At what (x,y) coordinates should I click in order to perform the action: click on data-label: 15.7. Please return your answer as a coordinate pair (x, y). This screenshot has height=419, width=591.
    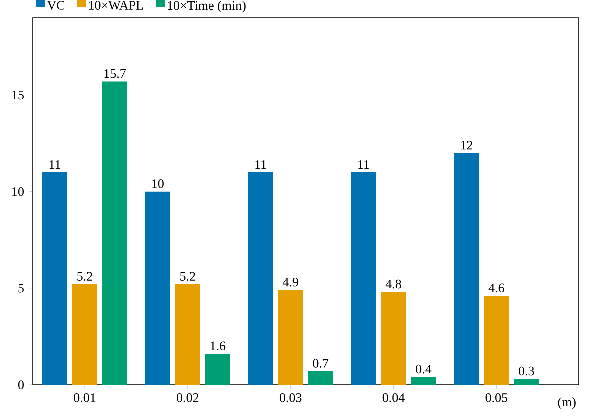
    Looking at the image, I should click on (115, 73).